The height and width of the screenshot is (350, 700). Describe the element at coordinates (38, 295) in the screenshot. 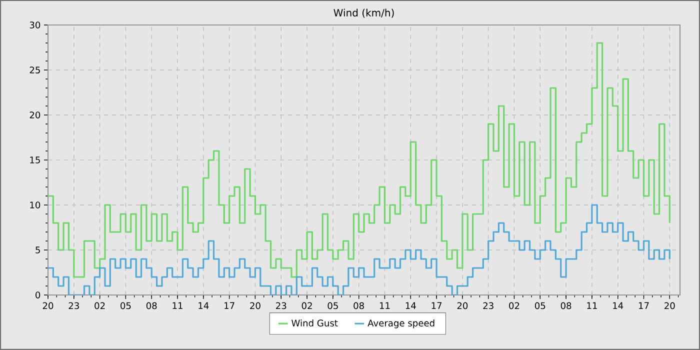

I see `y-tick-label: 0` at that location.